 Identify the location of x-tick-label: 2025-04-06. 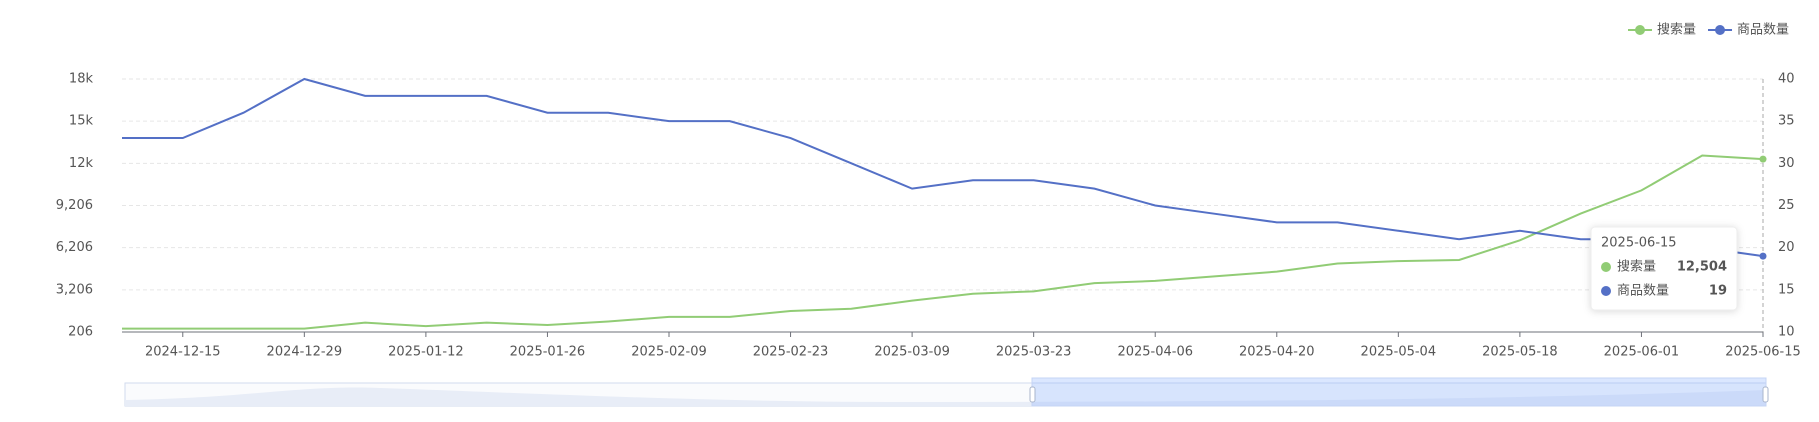
(1155, 352).